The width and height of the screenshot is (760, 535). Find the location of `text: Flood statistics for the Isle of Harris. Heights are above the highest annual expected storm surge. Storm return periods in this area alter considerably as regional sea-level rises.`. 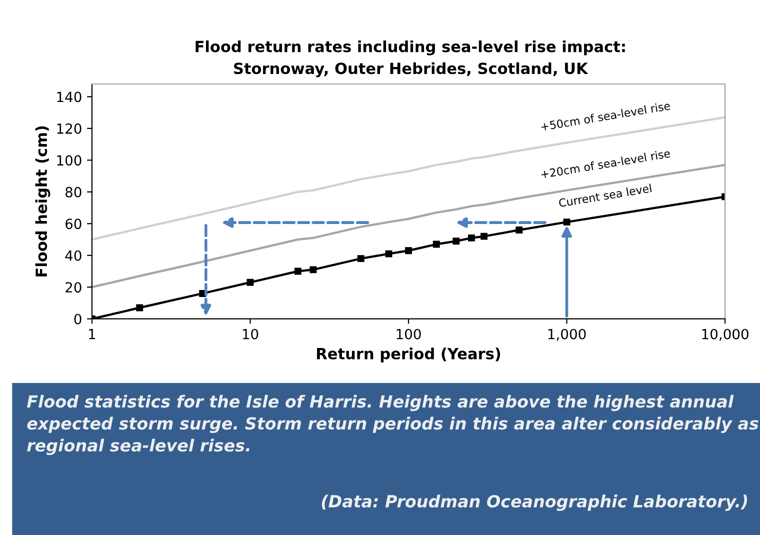

text: Flood statistics for the Isle of Harris. Heights are above the highest annual expected storm surge. Storm return periods in this area alter considerably as regional sea-level rises. is located at coordinates (392, 425).